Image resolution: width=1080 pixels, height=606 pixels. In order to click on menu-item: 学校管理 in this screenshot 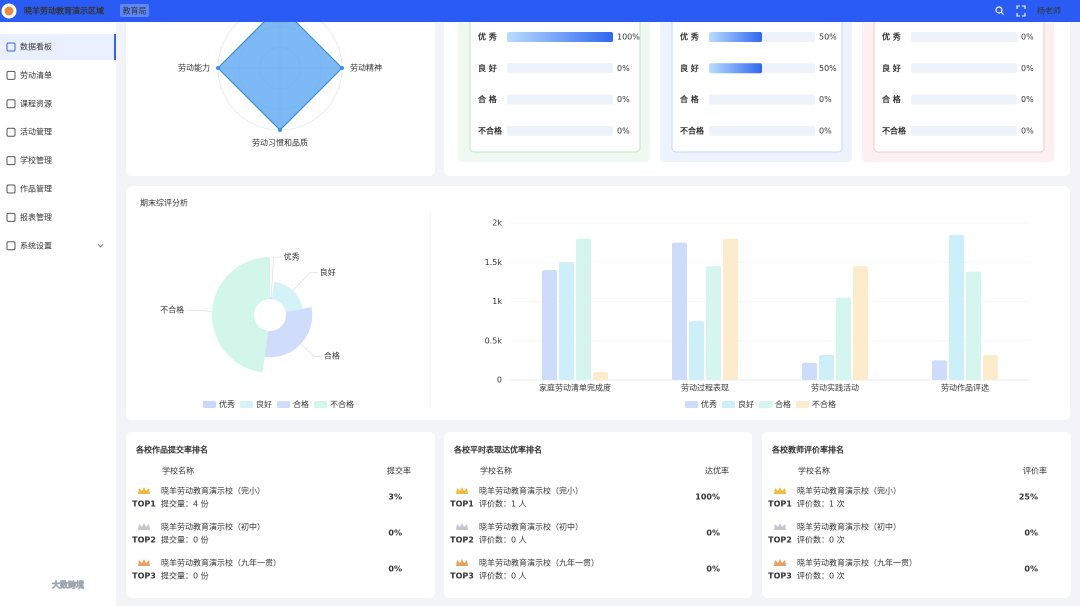, I will do `click(36, 160)`.